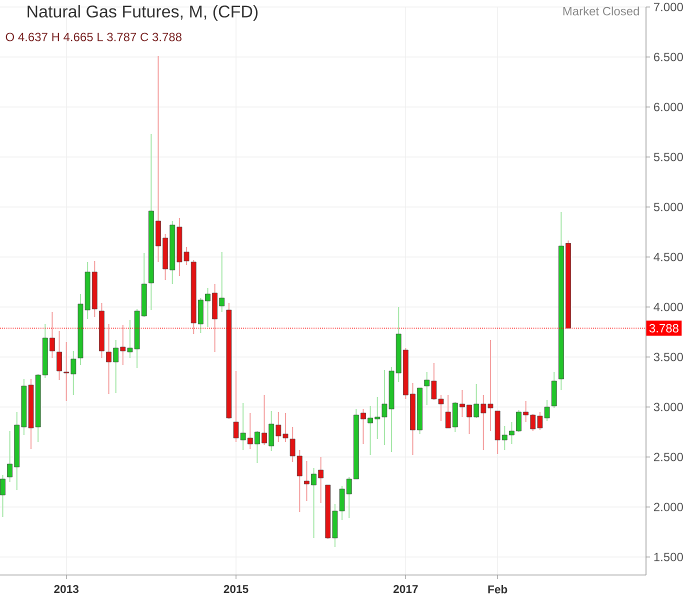 The width and height of the screenshot is (688, 596). Describe the element at coordinates (94, 37) in the screenshot. I see `annotation: O 4.637 H 4.665 L 3.787 C 3.788` at that location.